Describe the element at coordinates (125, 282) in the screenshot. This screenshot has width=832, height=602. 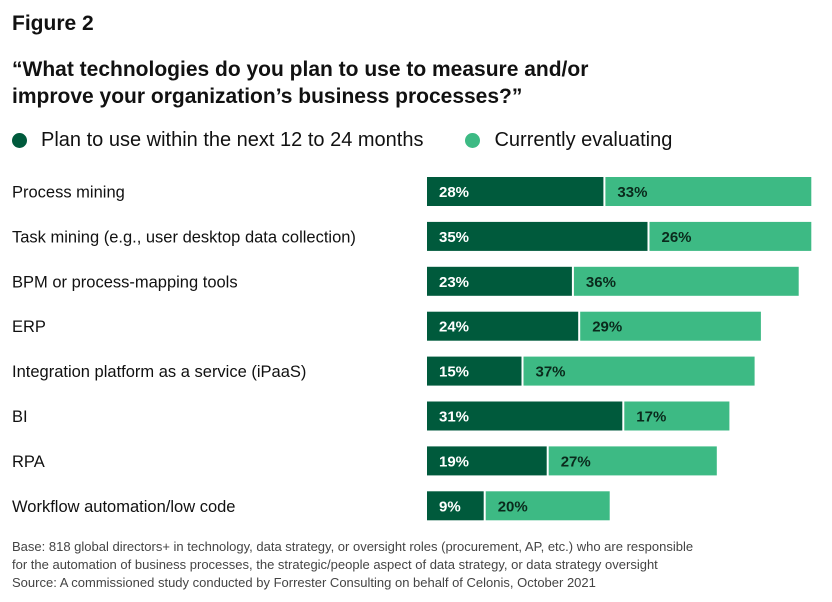
I see `category-label: BPM or process-mapping tools` at that location.